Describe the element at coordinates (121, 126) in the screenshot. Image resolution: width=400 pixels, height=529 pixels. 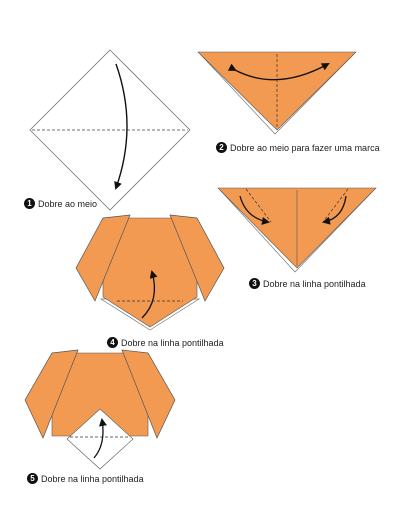
I see `fold-arrow-down` at that location.